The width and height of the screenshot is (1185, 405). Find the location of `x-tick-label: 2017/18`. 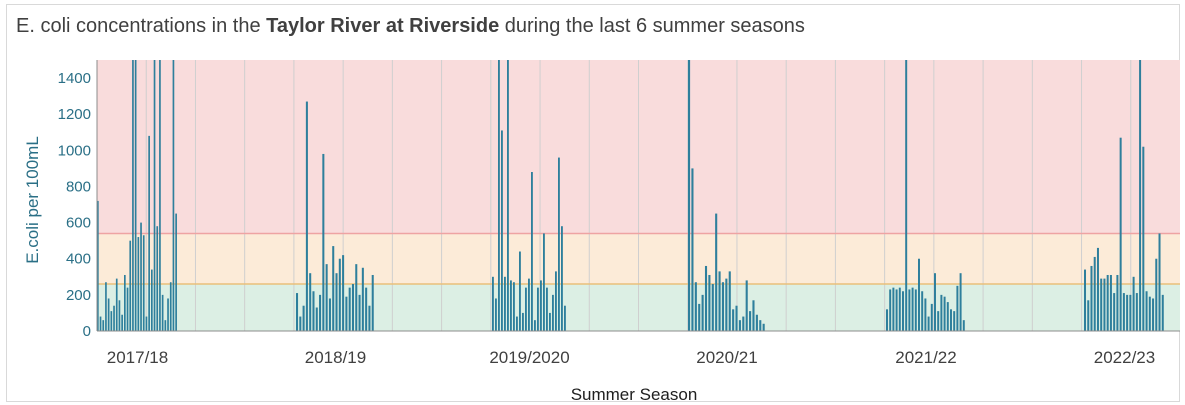

x-tick-label: 2017/18 is located at coordinates (137, 357).